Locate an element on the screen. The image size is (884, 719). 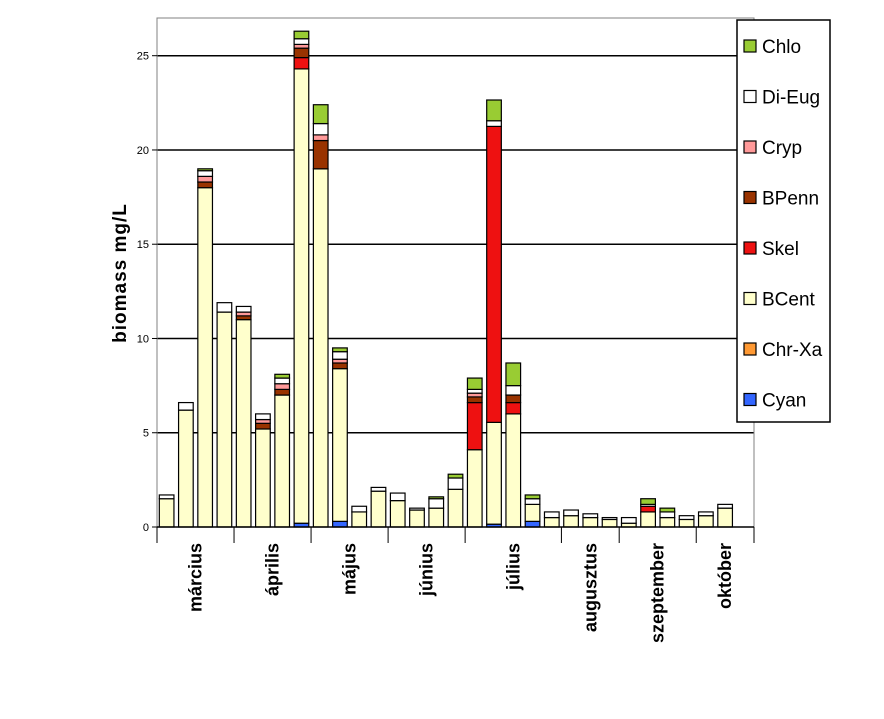
legend-label-skel: Skel is located at coordinates (780, 249).